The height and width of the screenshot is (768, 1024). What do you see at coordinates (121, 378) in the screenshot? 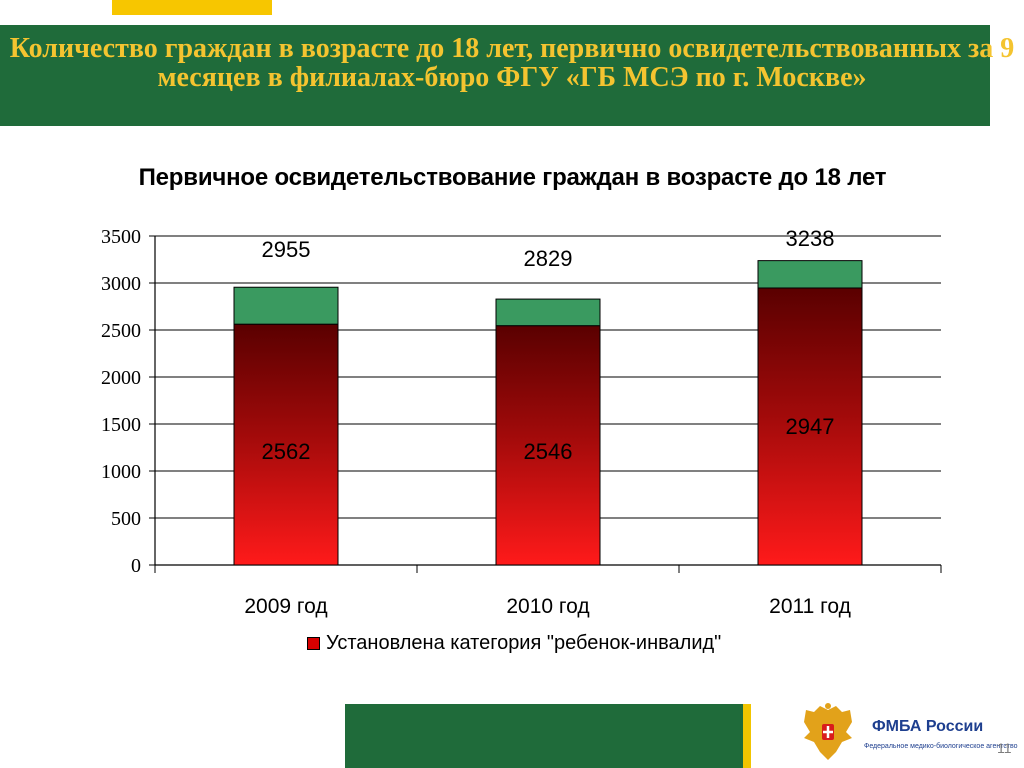
I see `y-tick-label: 2000` at bounding box center [121, 378].